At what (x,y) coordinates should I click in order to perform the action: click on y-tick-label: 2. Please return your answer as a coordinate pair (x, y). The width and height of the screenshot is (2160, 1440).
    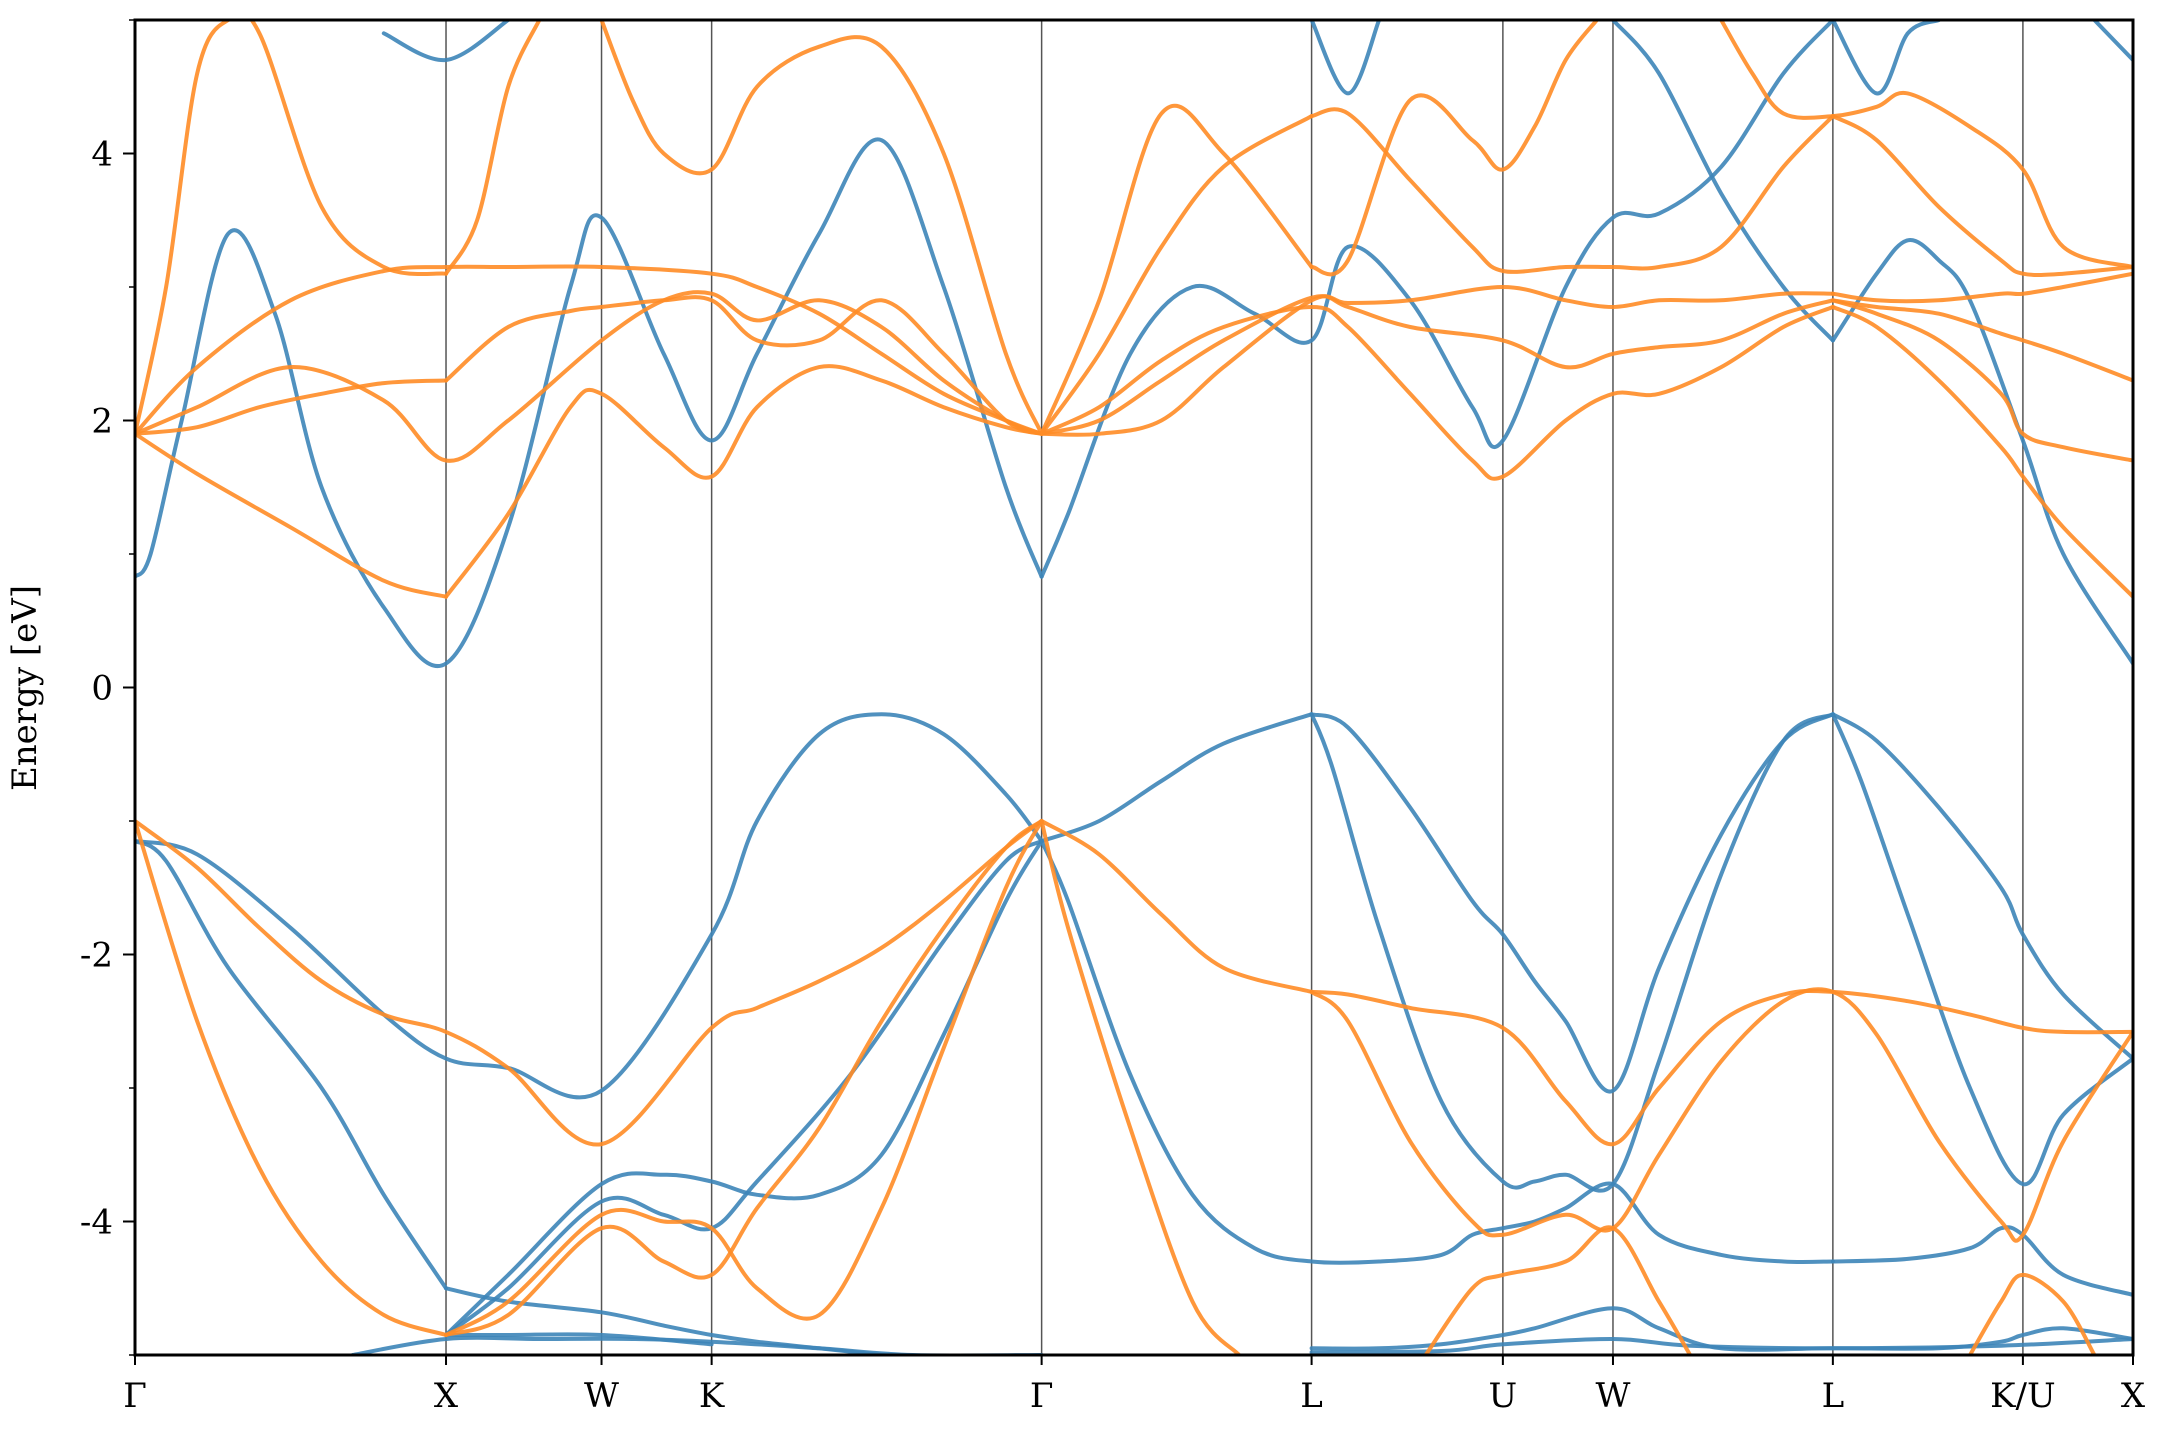
    Looking at the image, I should click on (102, 422).